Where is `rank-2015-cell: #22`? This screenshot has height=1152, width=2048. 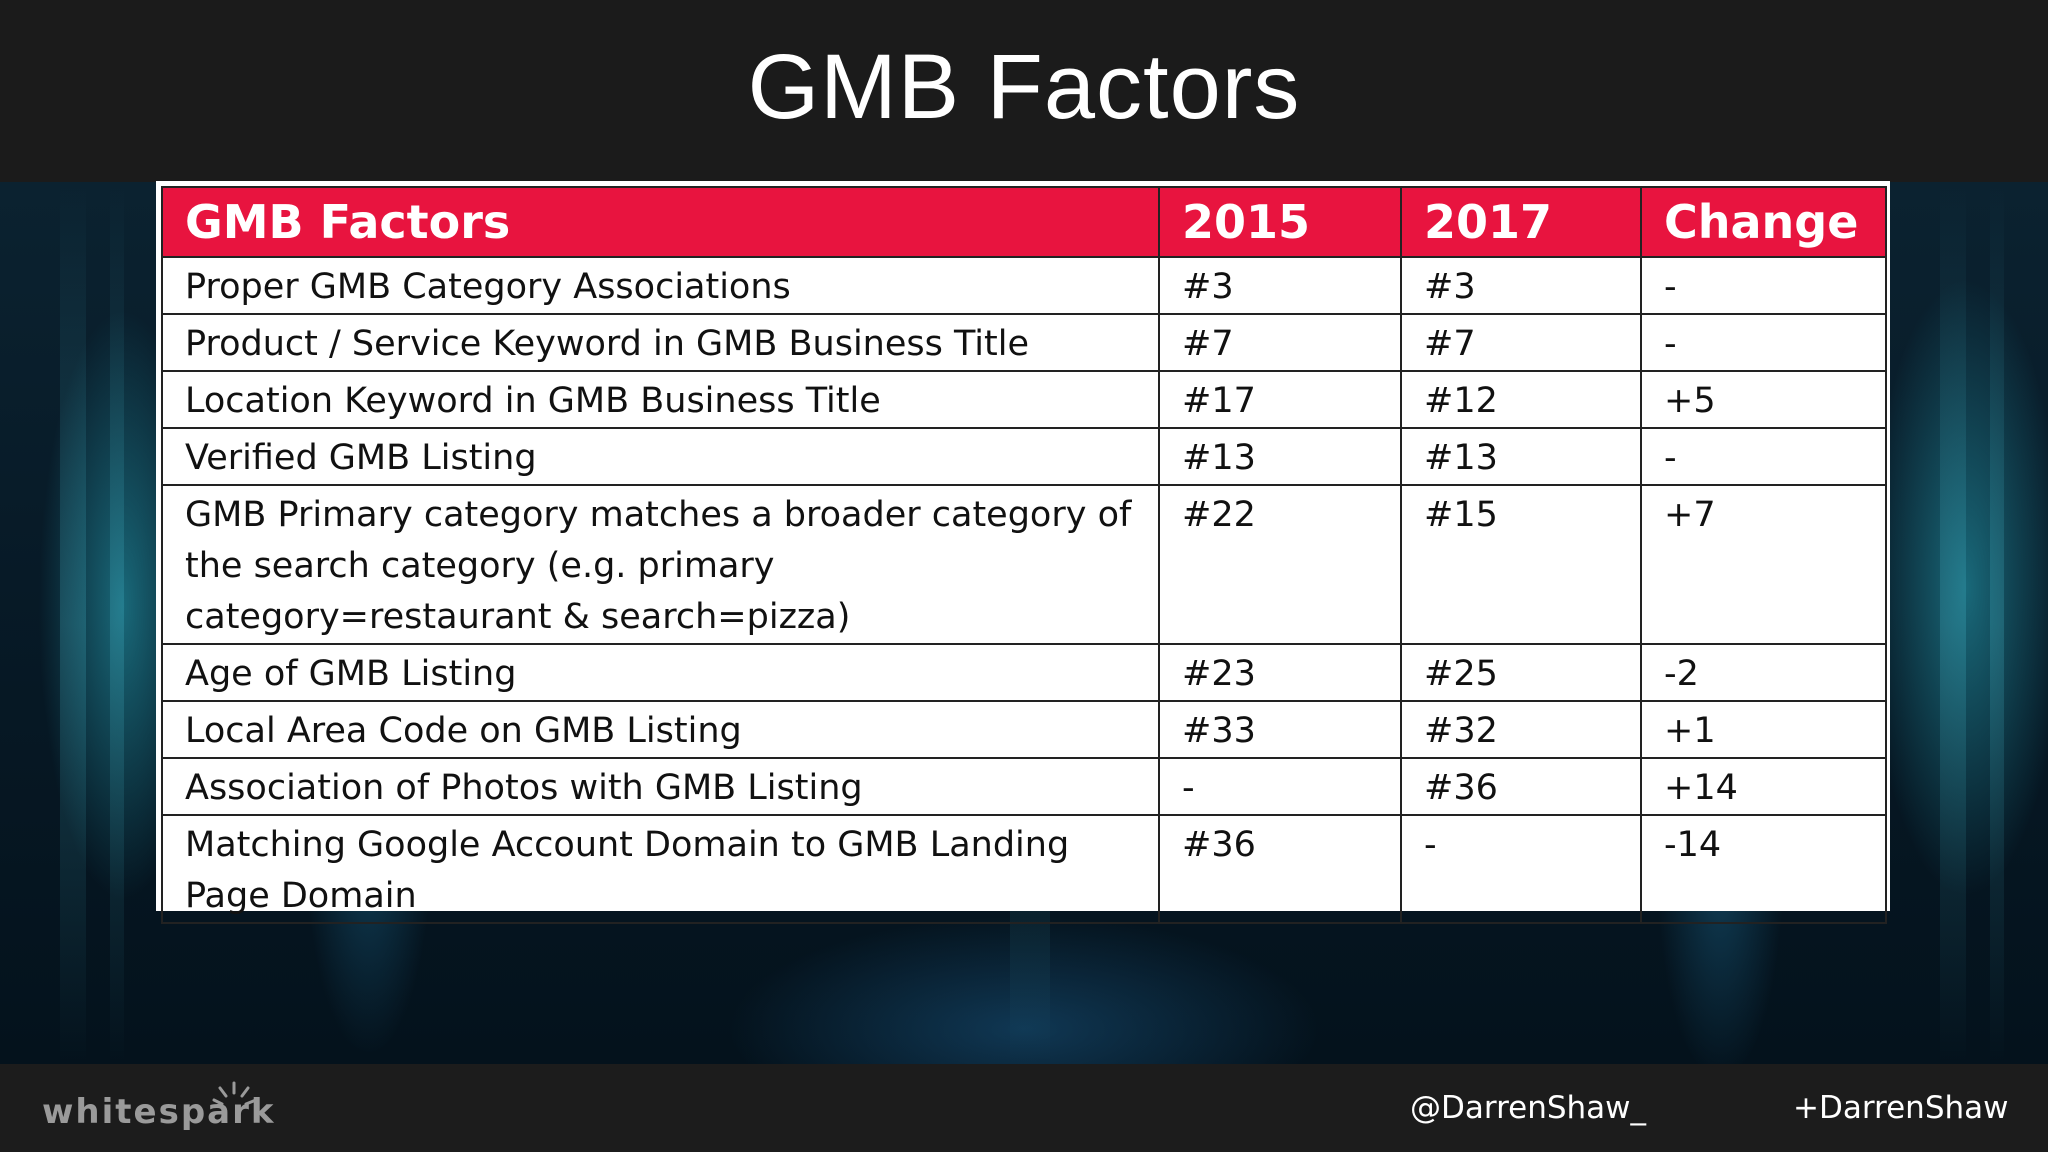 rank-2015-cell: #22 is located at coordinates (1280, 564).